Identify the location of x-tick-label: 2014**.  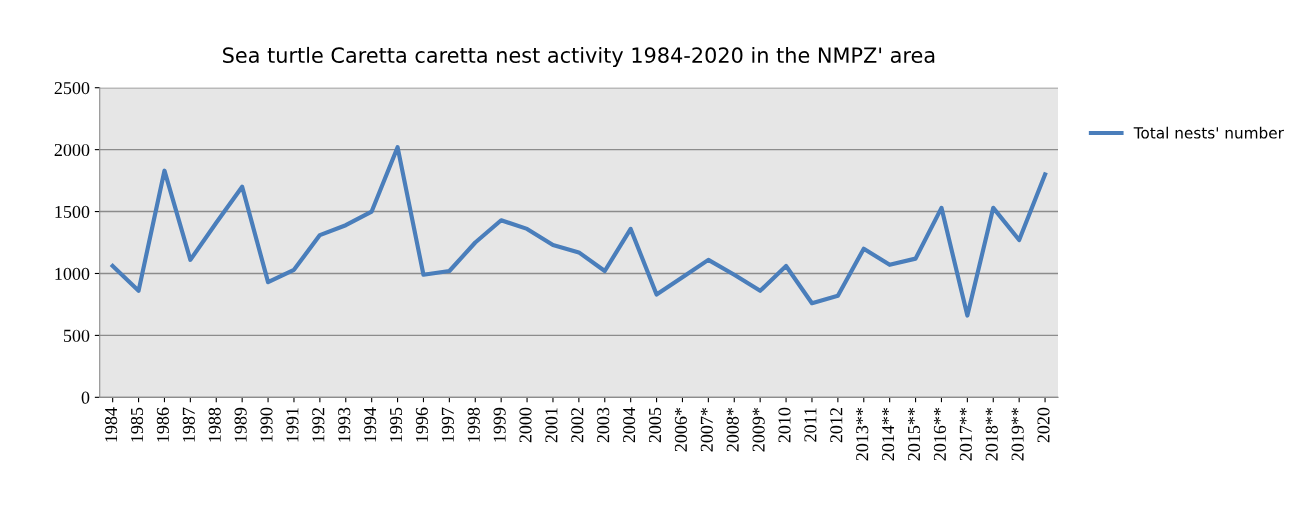
(888, 434).